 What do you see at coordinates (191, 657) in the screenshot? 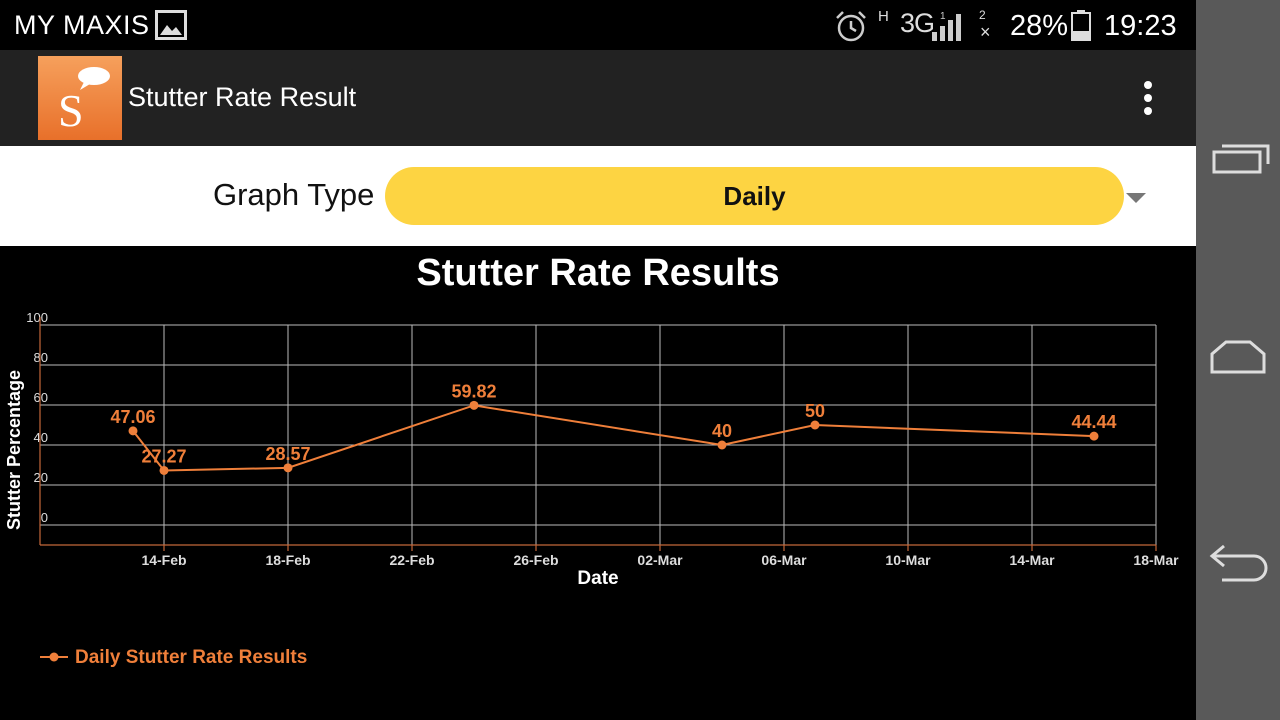
I see `legend-label: Daily Stutter Rate Results` at bounding box center [191, 657].